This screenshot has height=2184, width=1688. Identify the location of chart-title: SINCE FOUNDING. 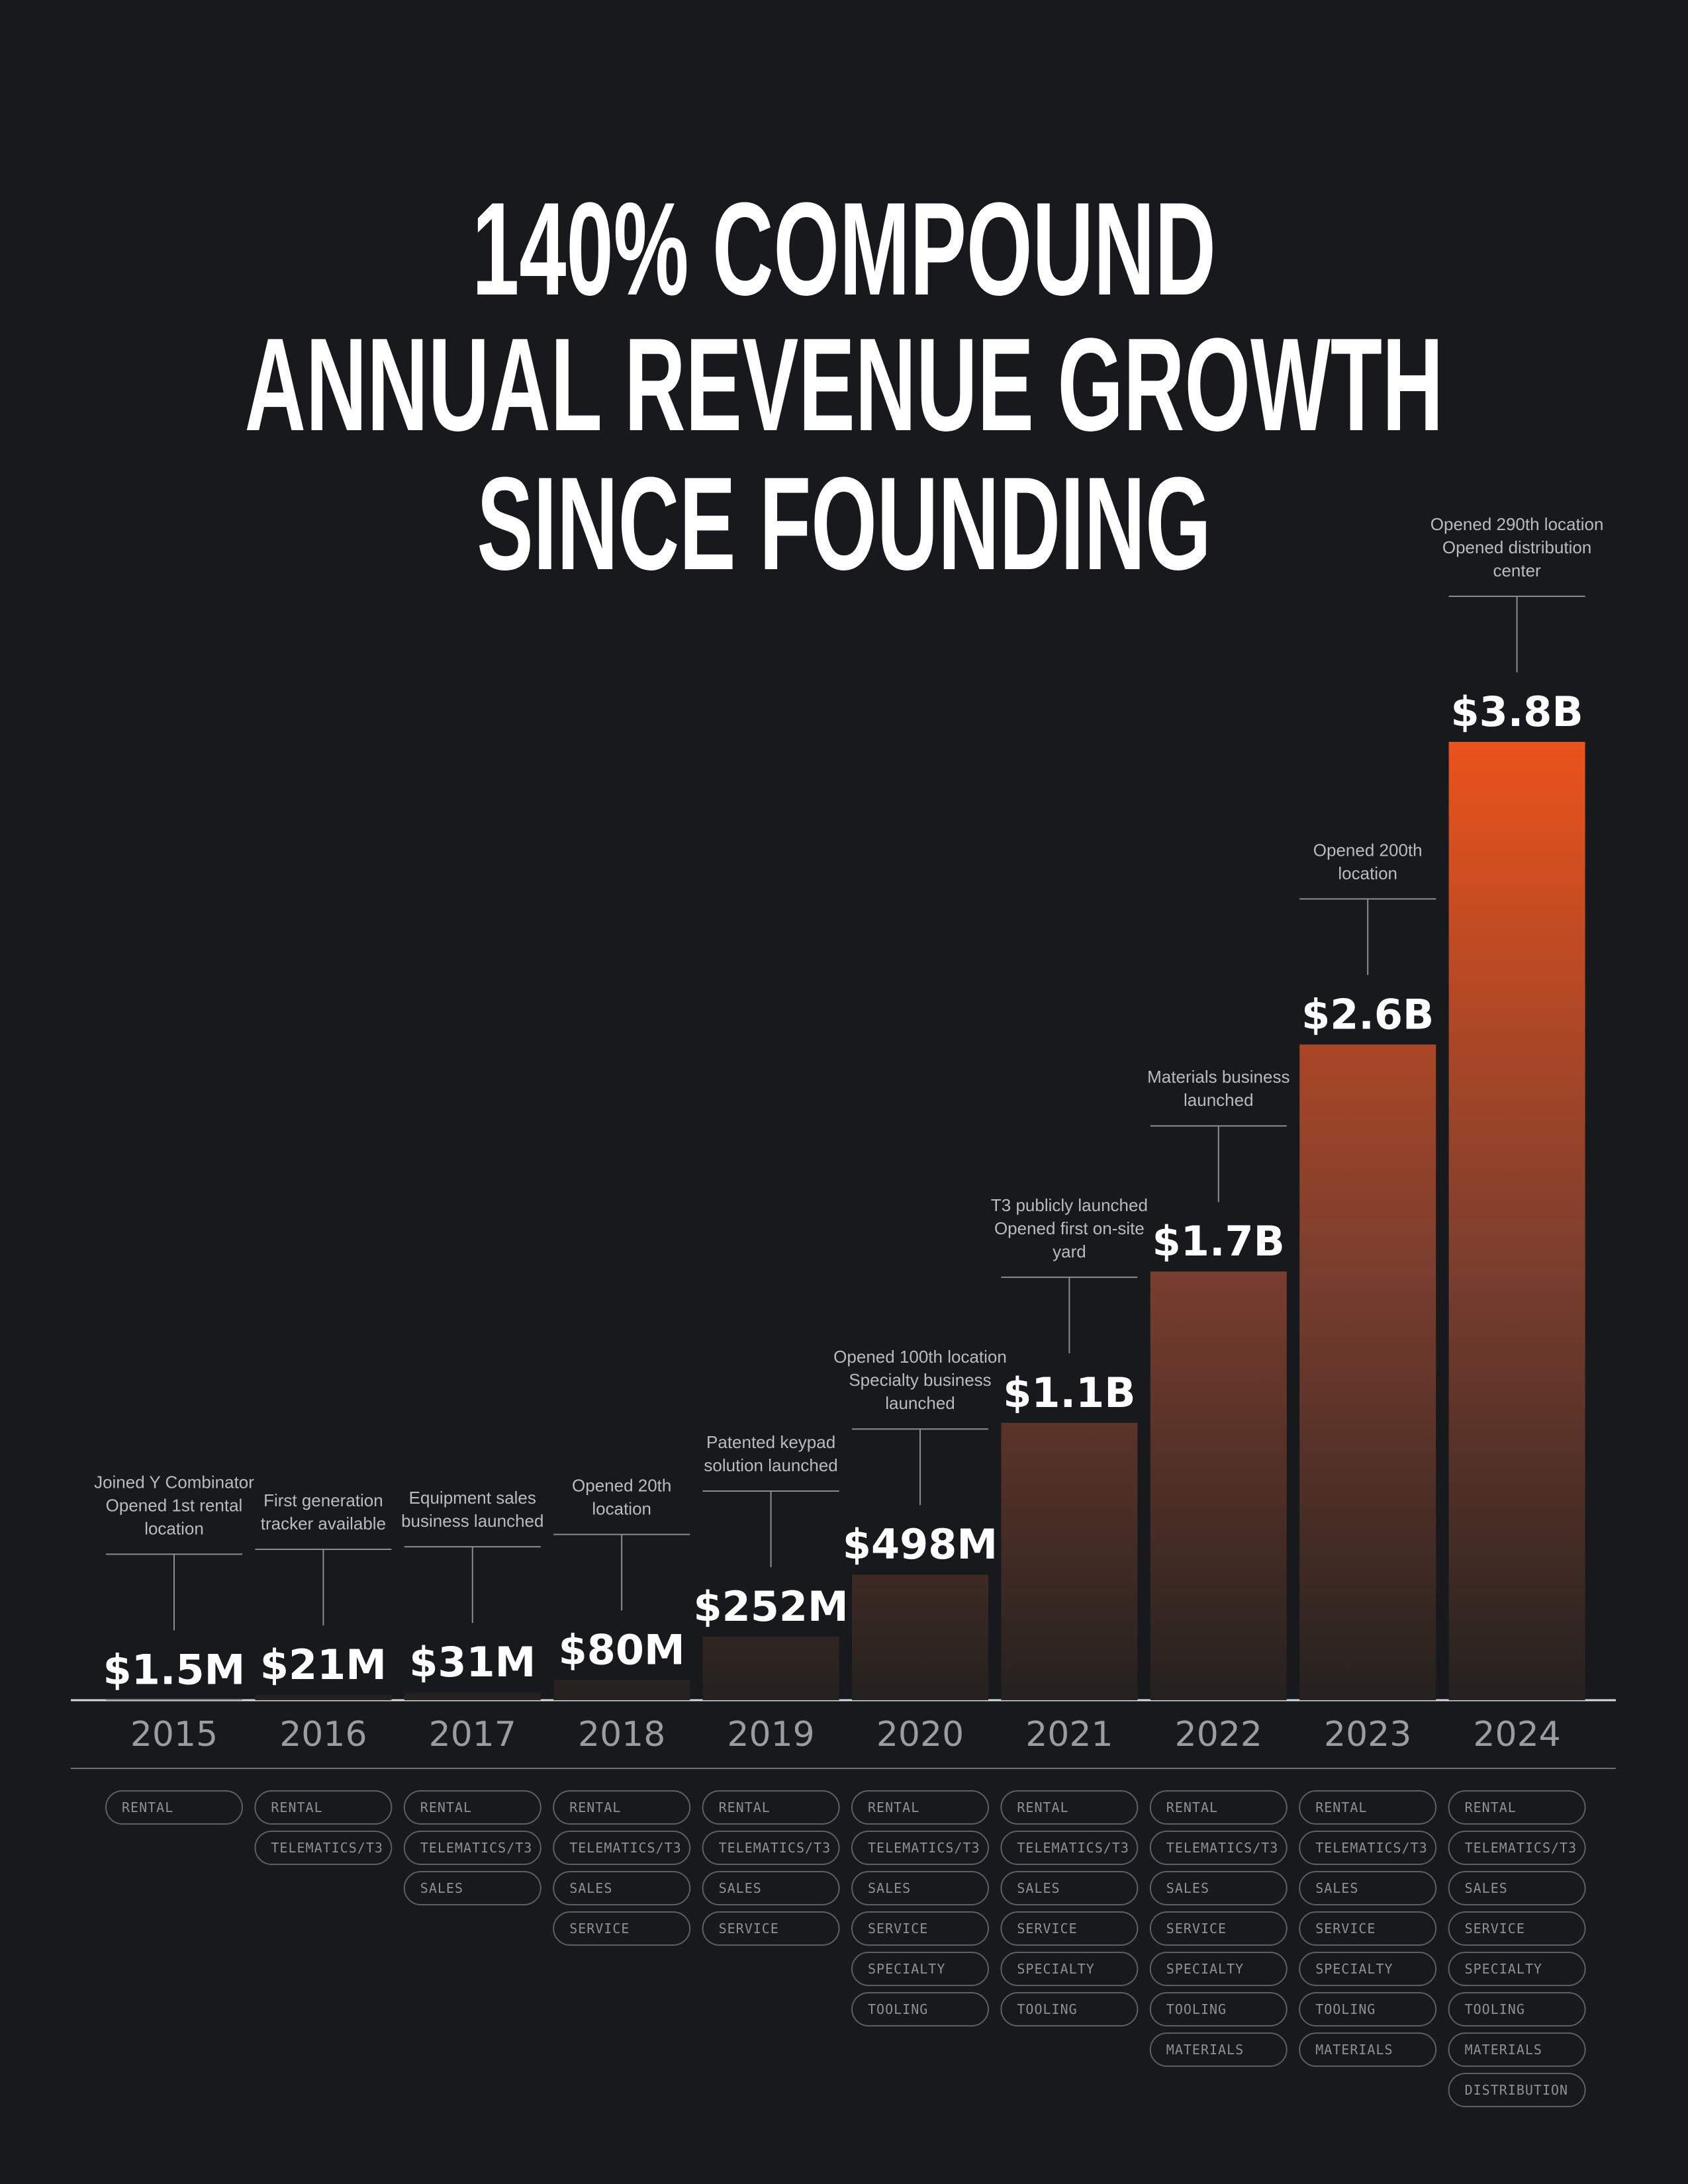
(844, 523).